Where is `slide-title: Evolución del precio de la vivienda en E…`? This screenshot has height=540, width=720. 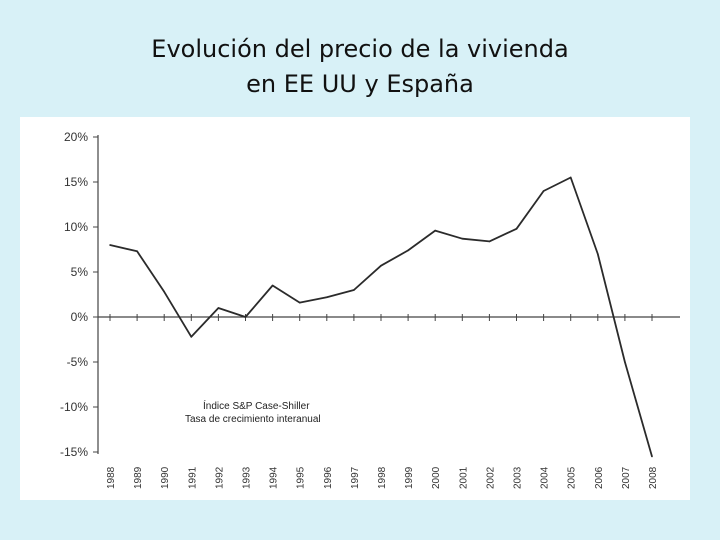
slide-title: Evolución del precio de la vivienda en E… is located at coordinates (360, 67).